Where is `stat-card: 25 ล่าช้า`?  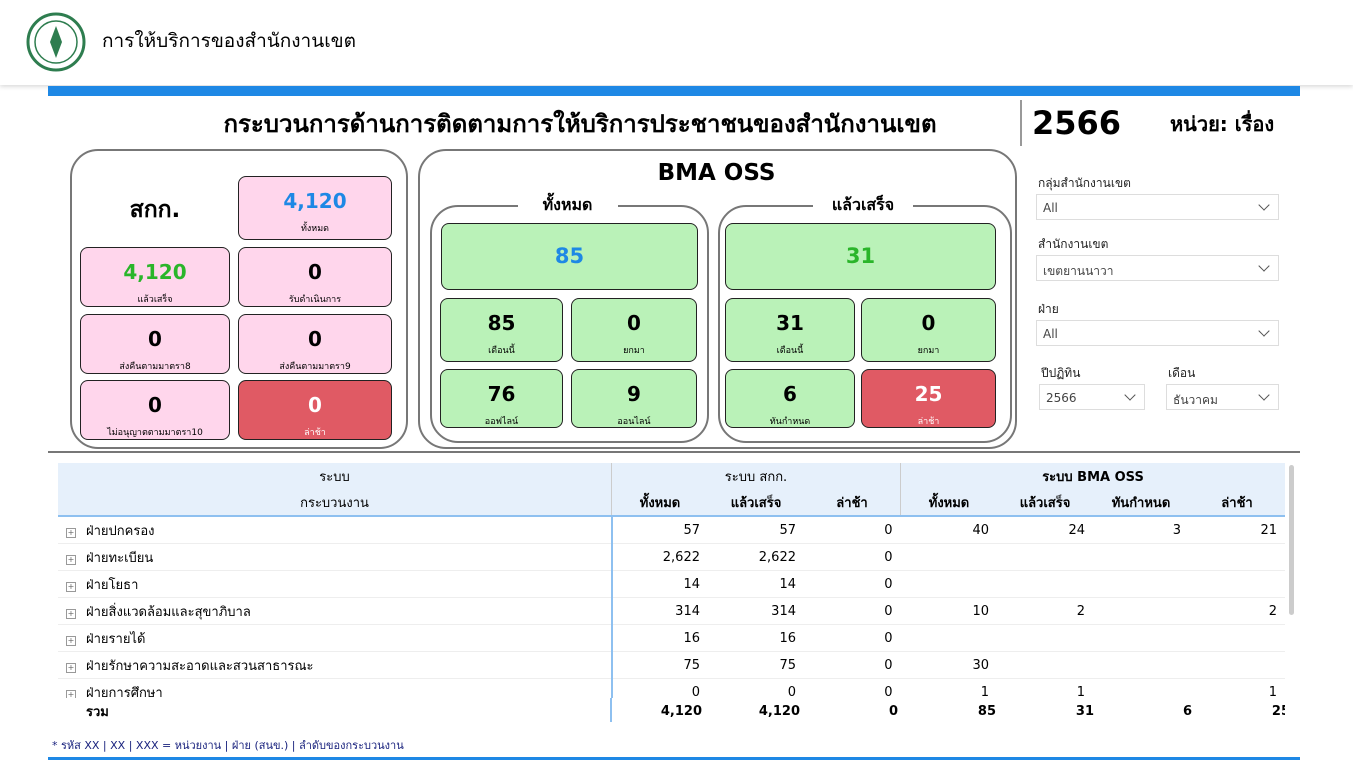 stat-card: 25 ล่าช้า is located at coordinates (928, 398).